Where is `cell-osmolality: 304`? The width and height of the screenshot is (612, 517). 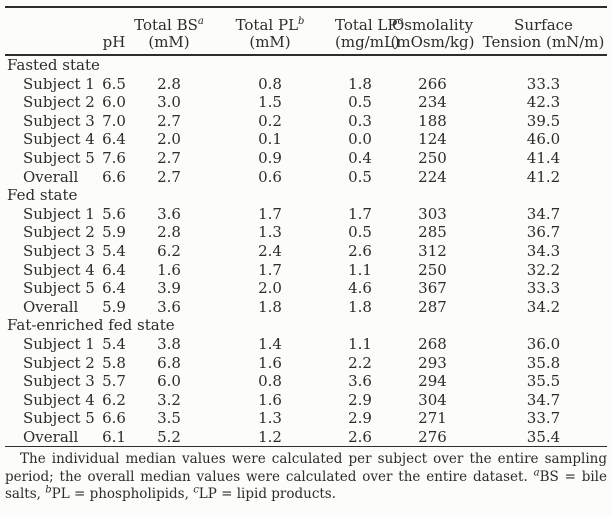
cell-osmolality: 304 is located at coordinates (432, 399).